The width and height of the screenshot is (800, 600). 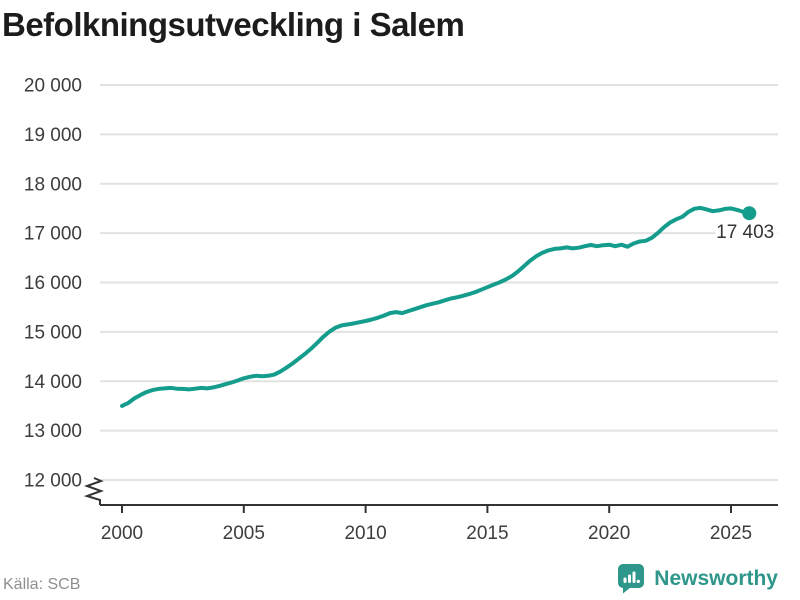 What do you see at coordinates (93, 491) in the screenshot?
I see `axis-break-icon` at bounding box center [93, 491].